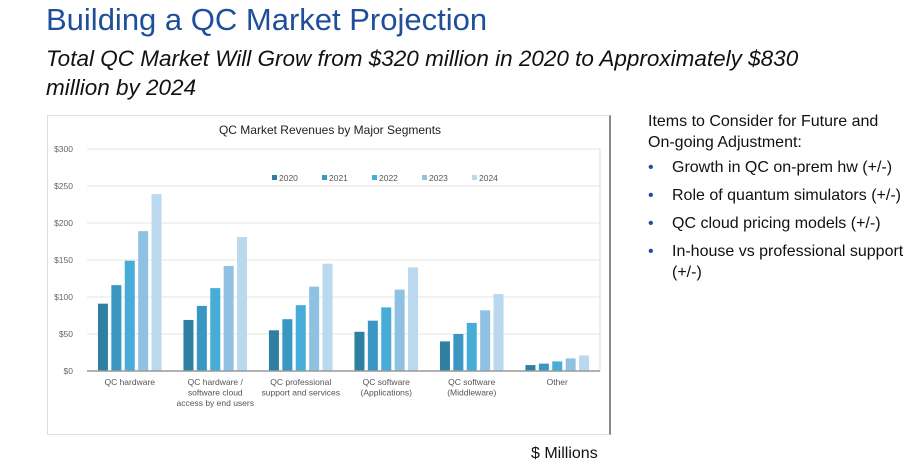  I want to click on consideration-text: QC cloud pricing models (+/-), so click(776, 223).